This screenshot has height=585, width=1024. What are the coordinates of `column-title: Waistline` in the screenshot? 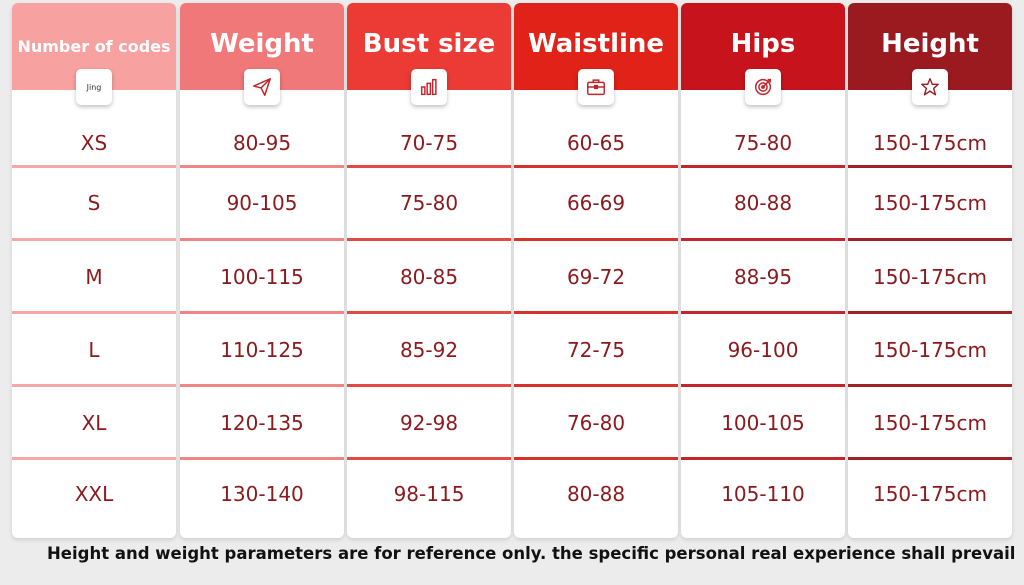 It's located at (596, 44).